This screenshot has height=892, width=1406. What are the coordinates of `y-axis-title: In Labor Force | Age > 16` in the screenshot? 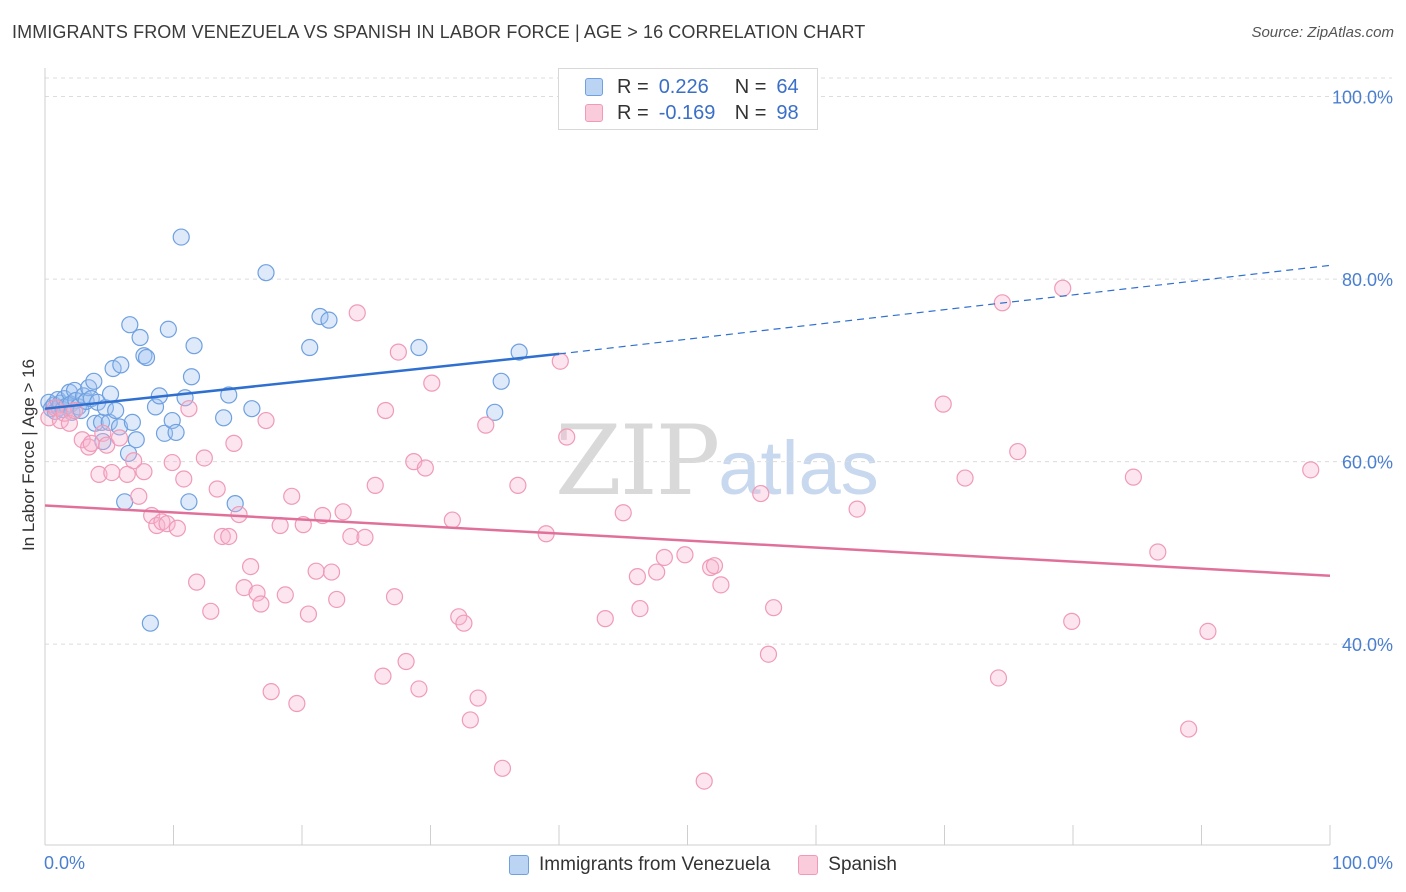 It's located at (28, 455).